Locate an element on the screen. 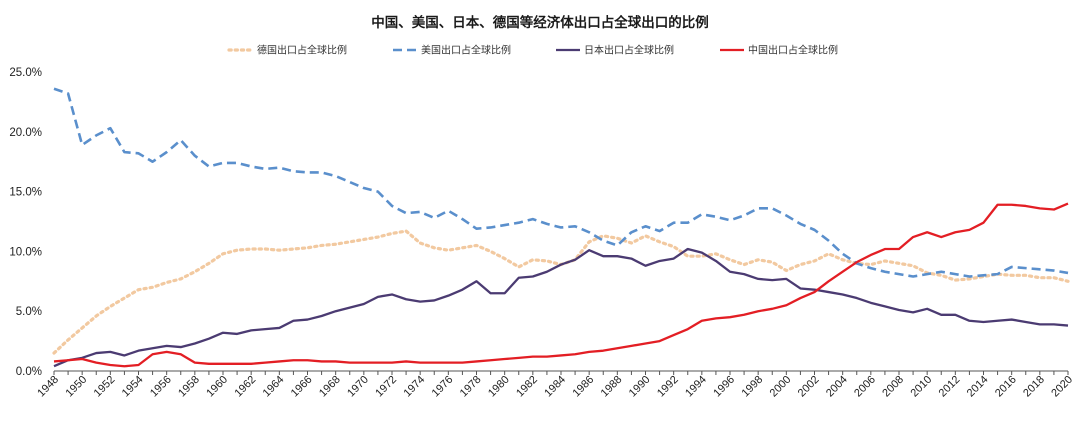  y-tick-label: 15.0% is located at coordinates (25, 193).